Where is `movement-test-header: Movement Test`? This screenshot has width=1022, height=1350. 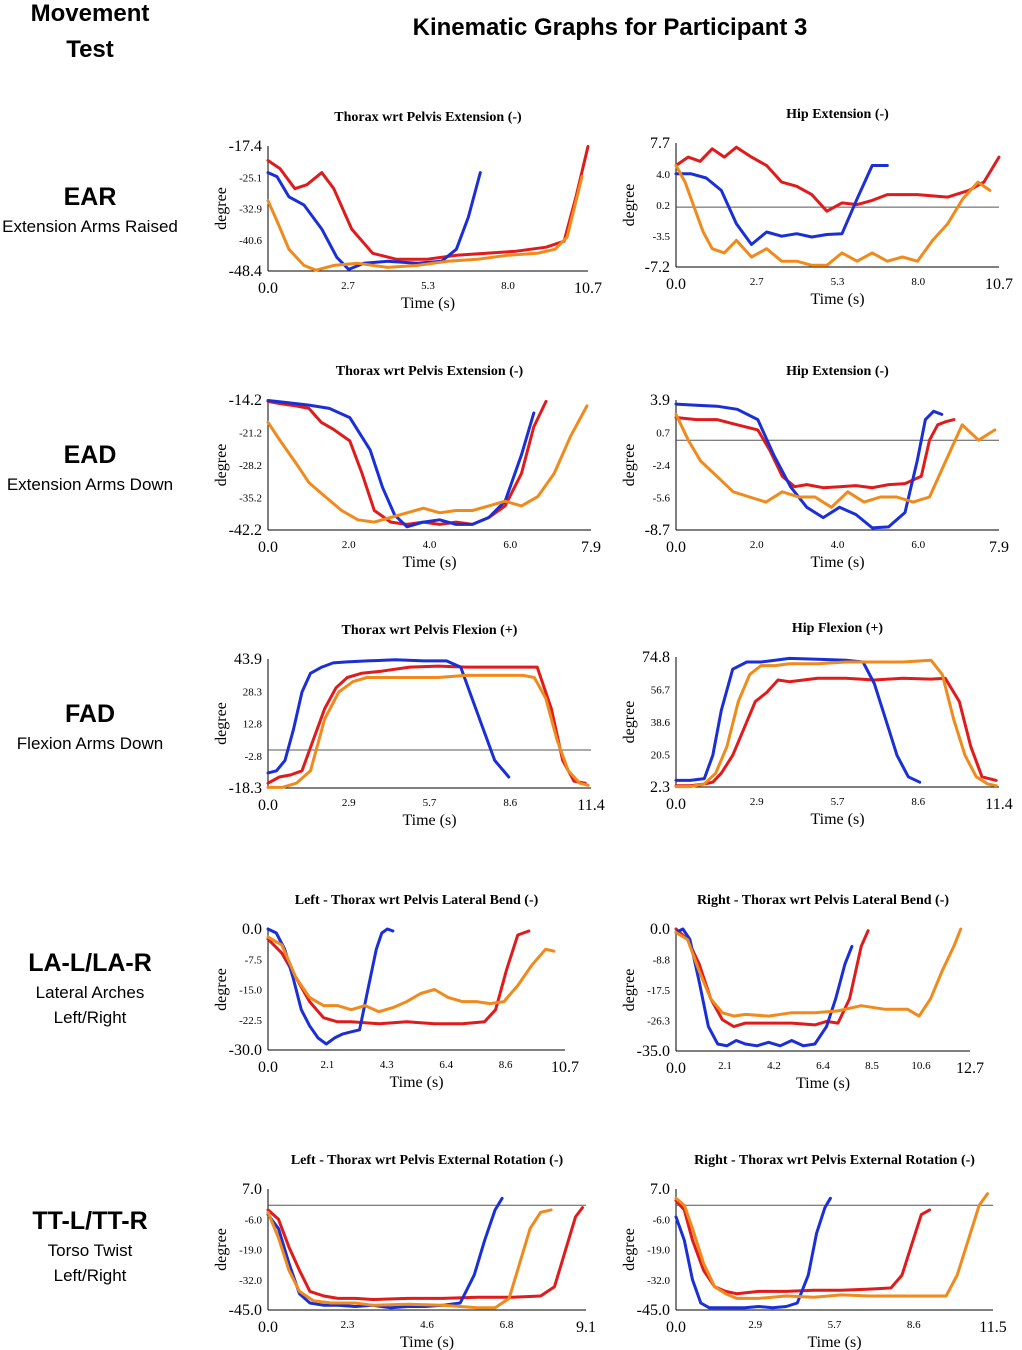 movement-test-header: Movement Test is located at coordinates (90, 34).